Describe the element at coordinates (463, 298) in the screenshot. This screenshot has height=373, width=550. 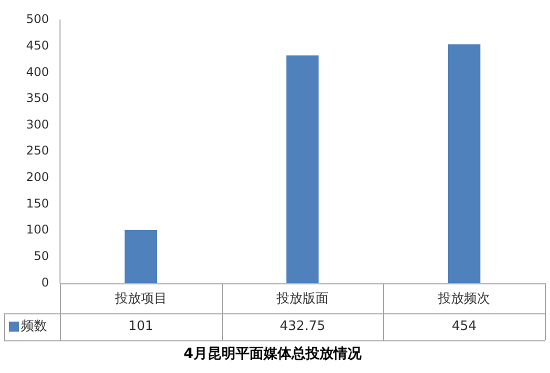
I see `x-tick-label: 投放频次` at that location.